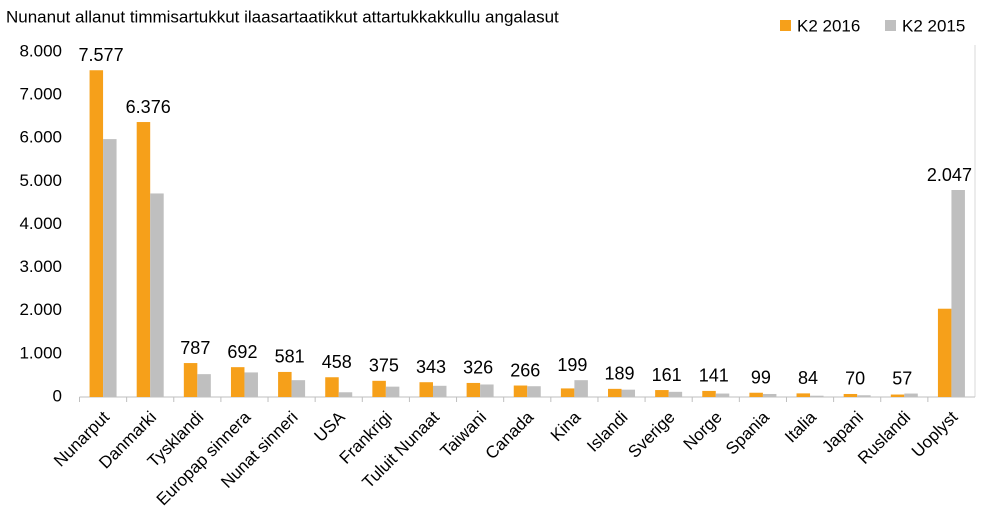 The height and width of the screenshot is (514, 989). Describe the element at coordinates (40, 352) in the screenshot. I see `y-tick-label: 1.000` at that location.